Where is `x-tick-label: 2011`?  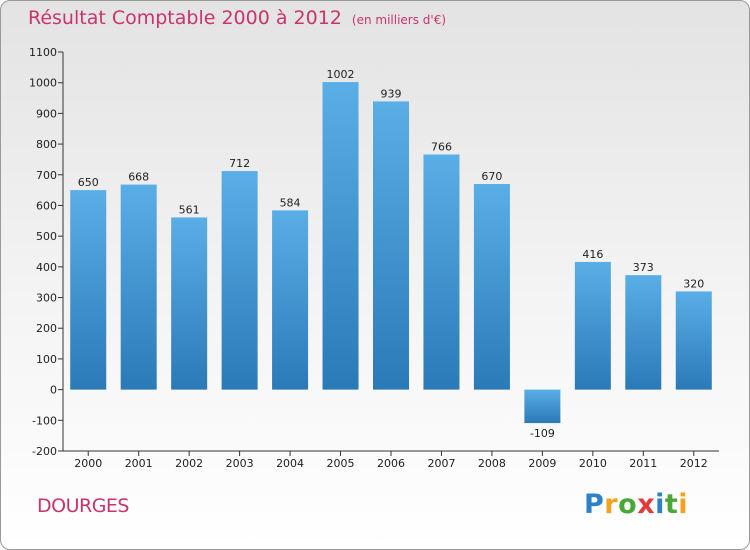 x-tick-label: 2011 is located at coordinates (643, 463).